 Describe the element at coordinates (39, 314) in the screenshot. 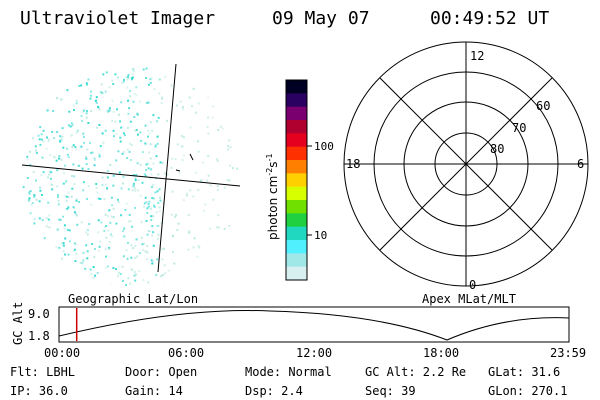

I see `gc-alt-tick-9: 9.0` at that location.